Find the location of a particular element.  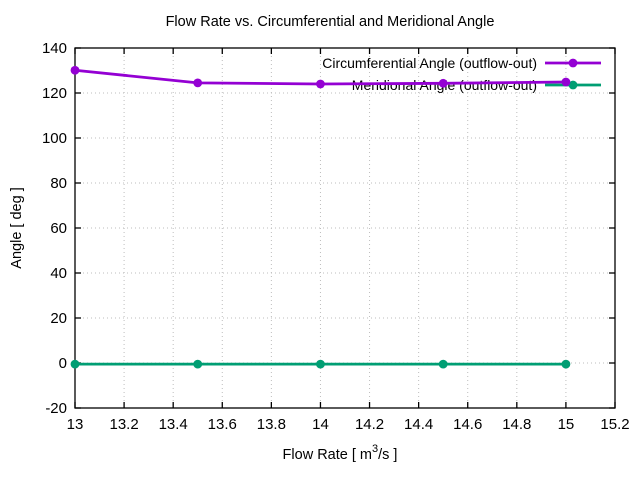

y-tick-label: 120 is located at coordinates (54, 93).